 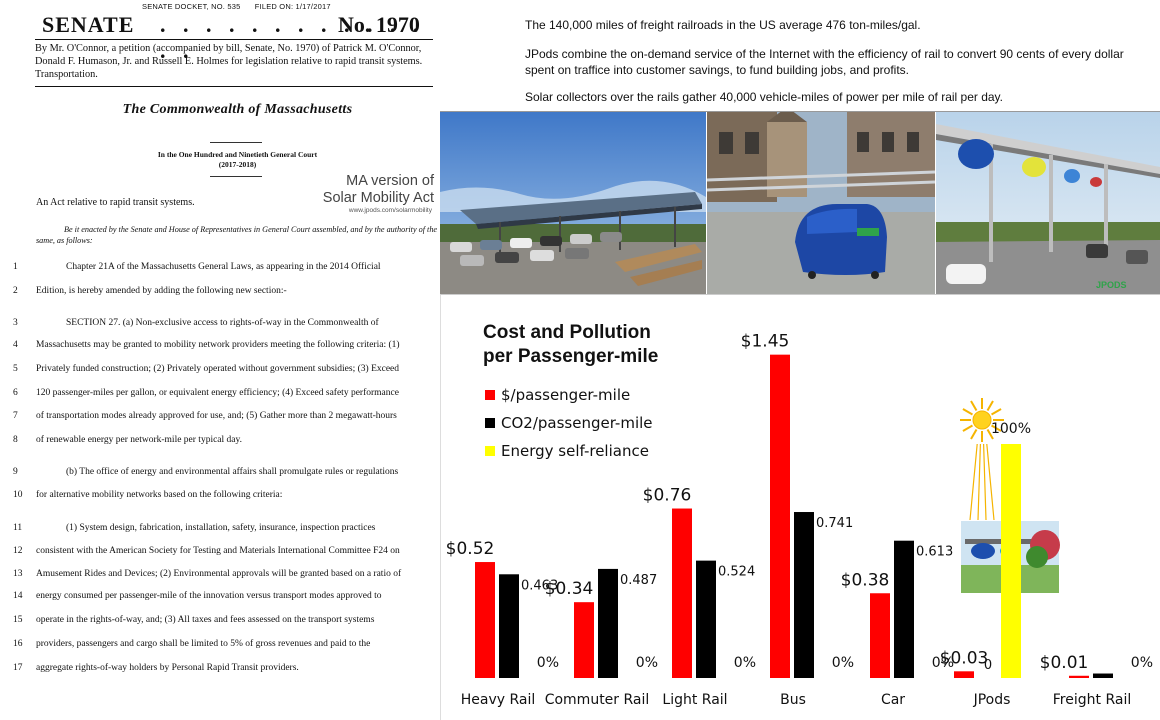 What do you see at coordinates (667, 496) in the screenshot?
I see `label-cost: $0.76` at bounding box center [667, 496].